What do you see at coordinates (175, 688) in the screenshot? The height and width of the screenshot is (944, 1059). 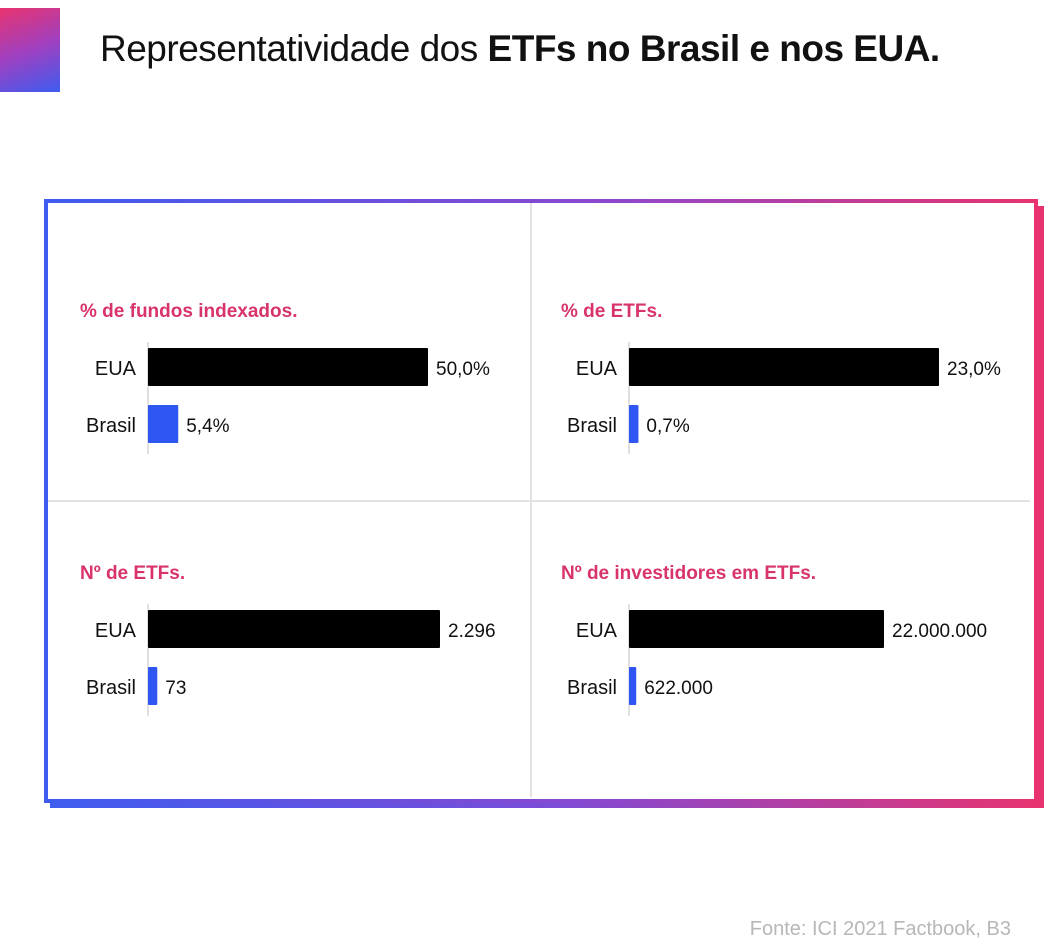 I see `value-label: 73` at bounding box center [175, 688].